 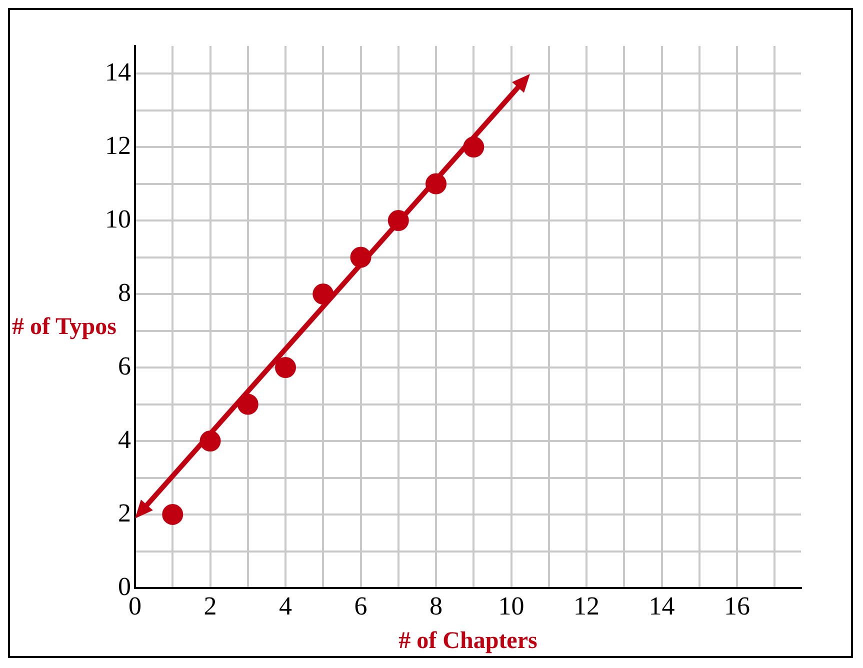 What do you see at coordinates (124, 439) in the screenshot?
I see `y-tick-label: 4` at bounding box center [124, 439].